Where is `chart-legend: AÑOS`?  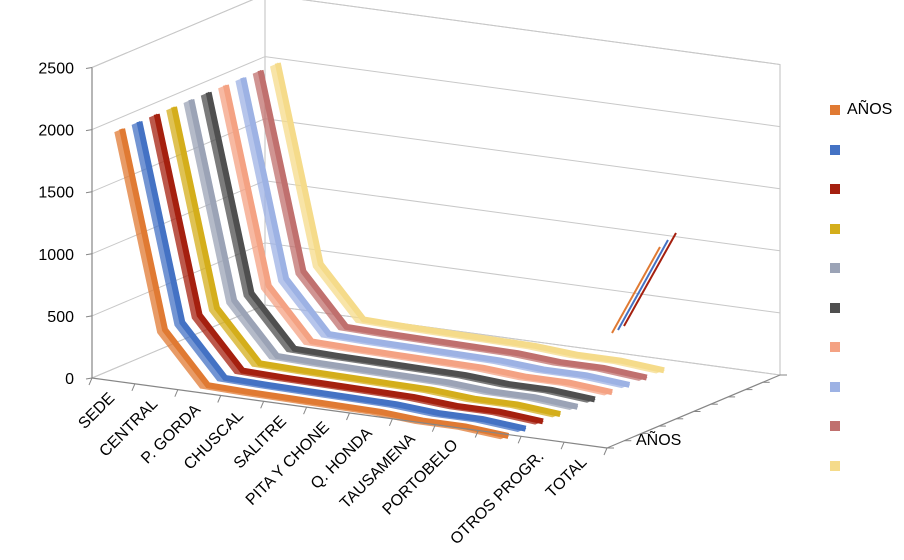 chart-legend: AÑOS is located at coordinates (866, 297).